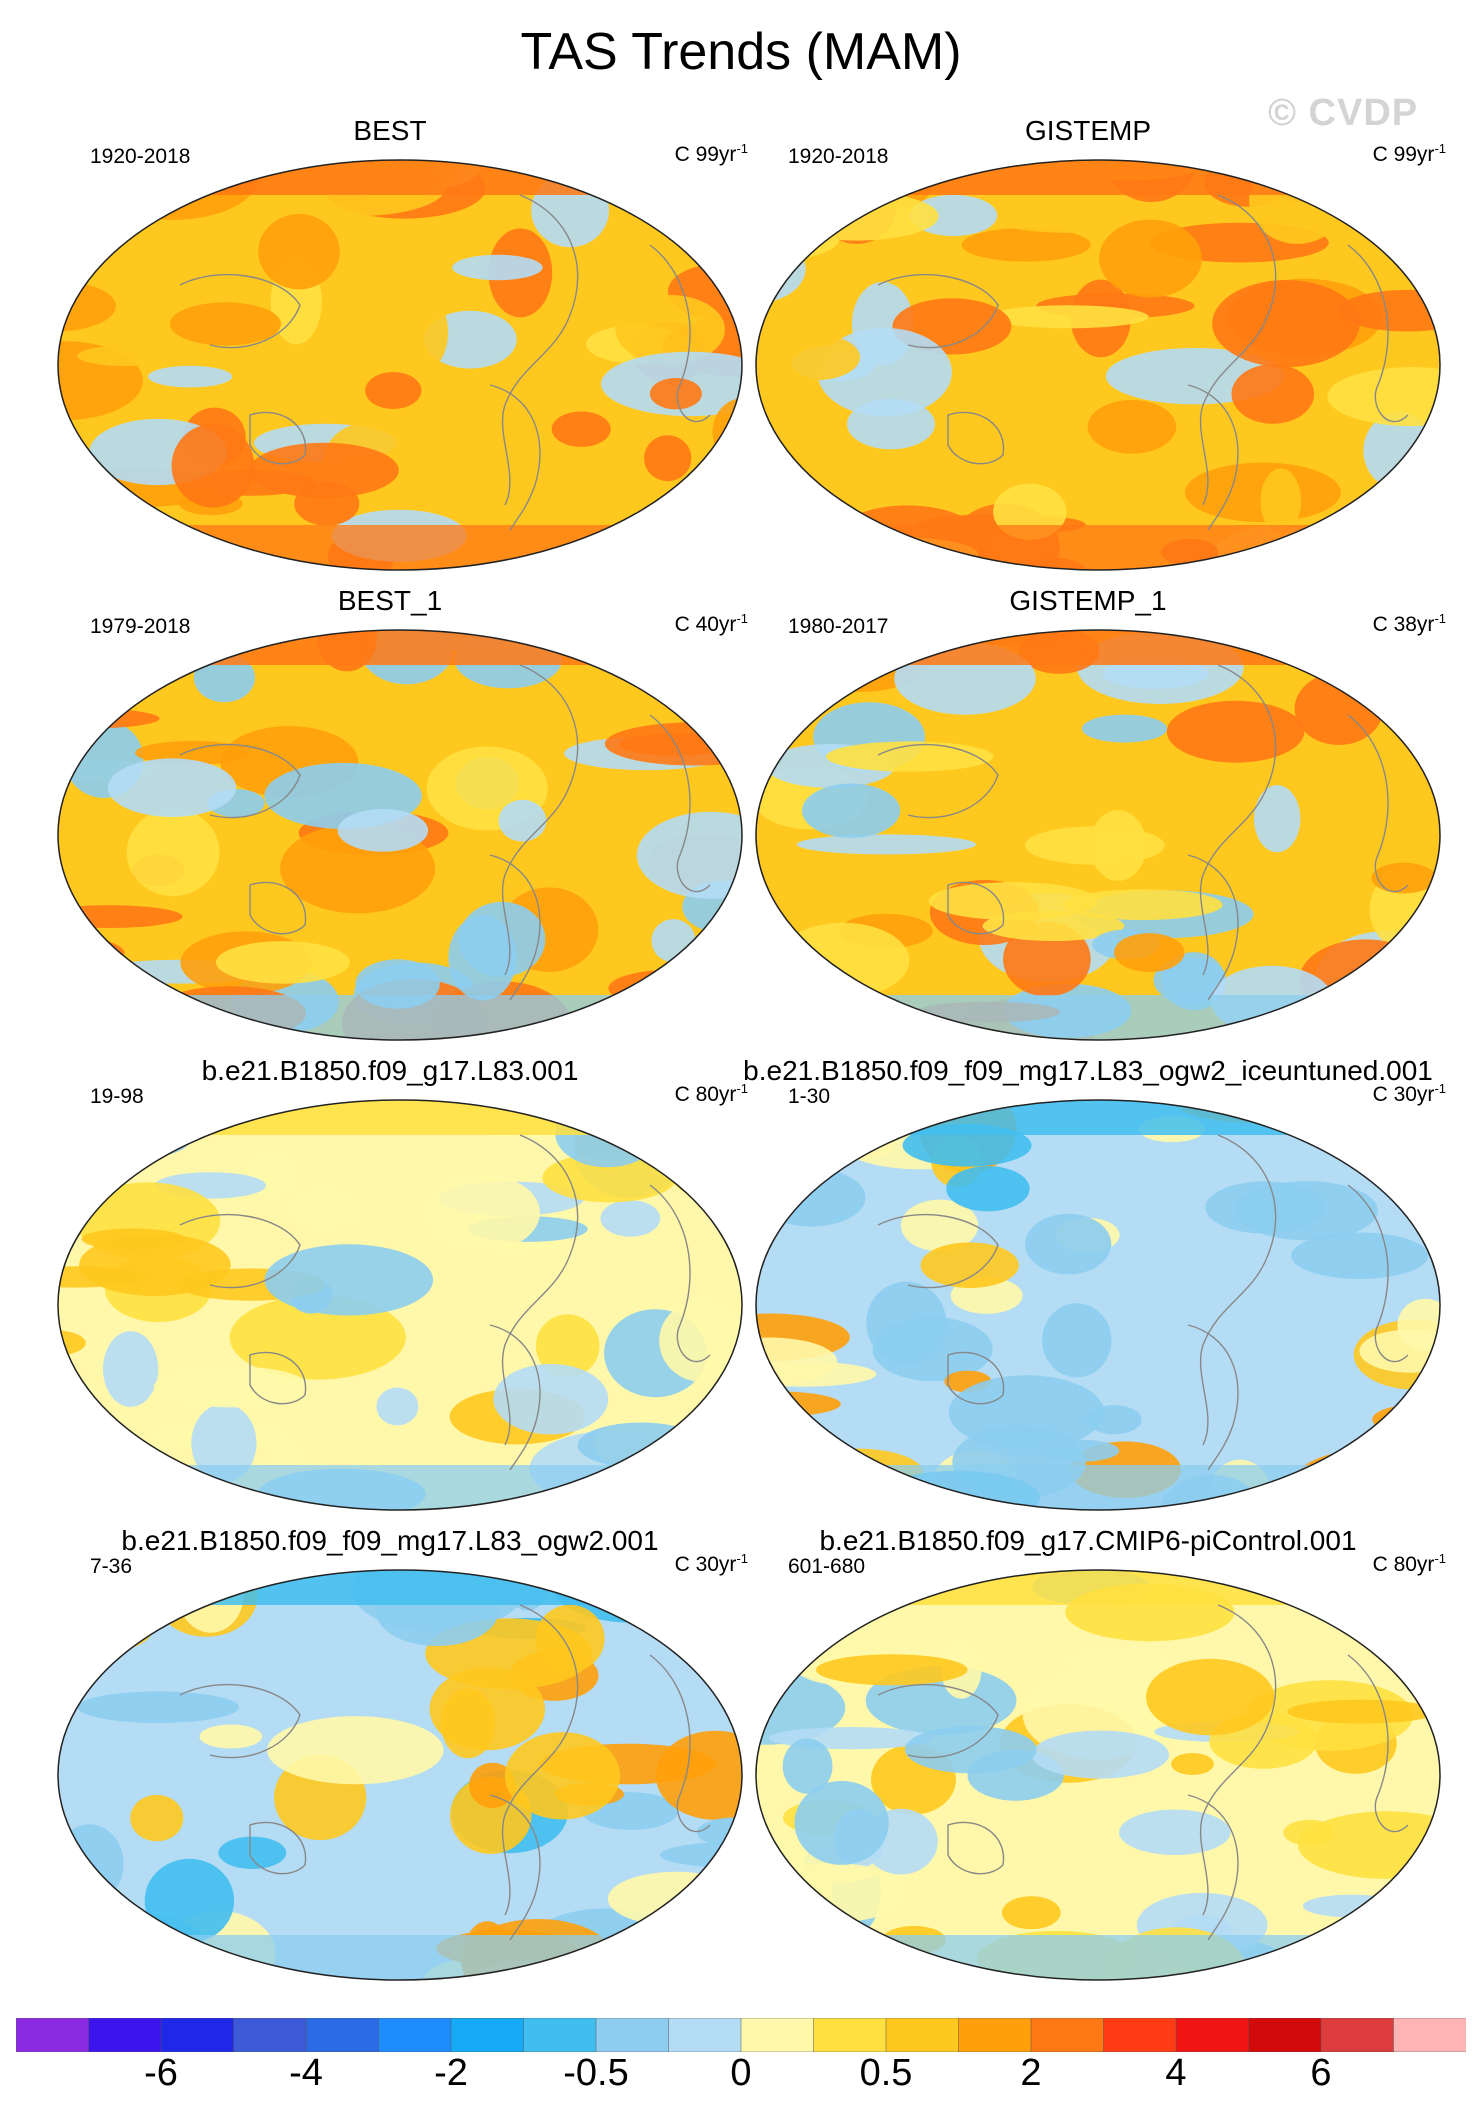 This screenshot has height=2126, width=1482. Describe the element at coordinates (451, 2073) in the screenshot. I see `colorbar-tick-label: -2` at that location.